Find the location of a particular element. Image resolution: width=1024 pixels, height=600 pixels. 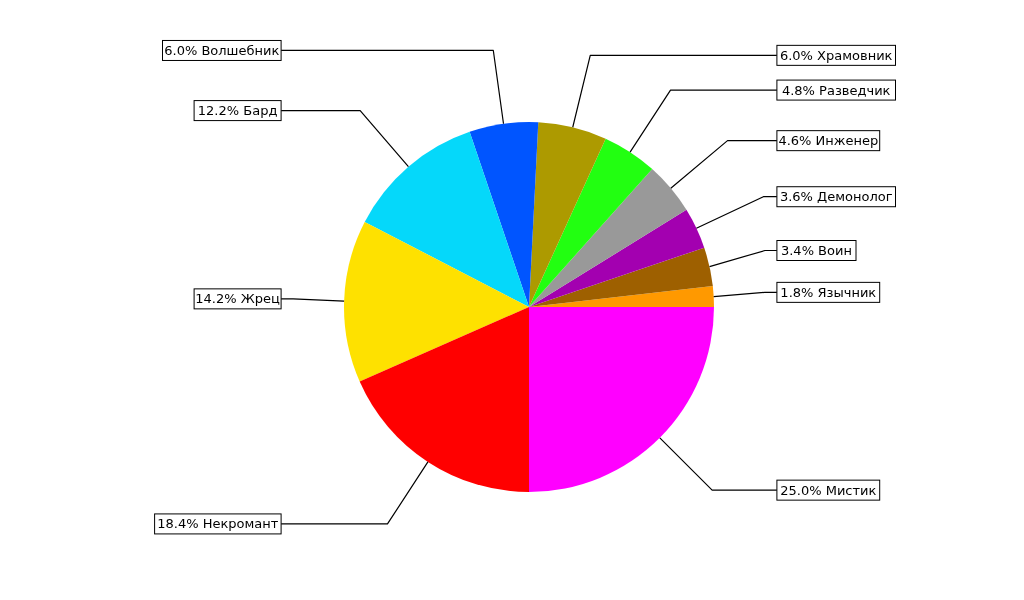

slice-label: 4.8% Разведчик is located at coordinates (836, 90).